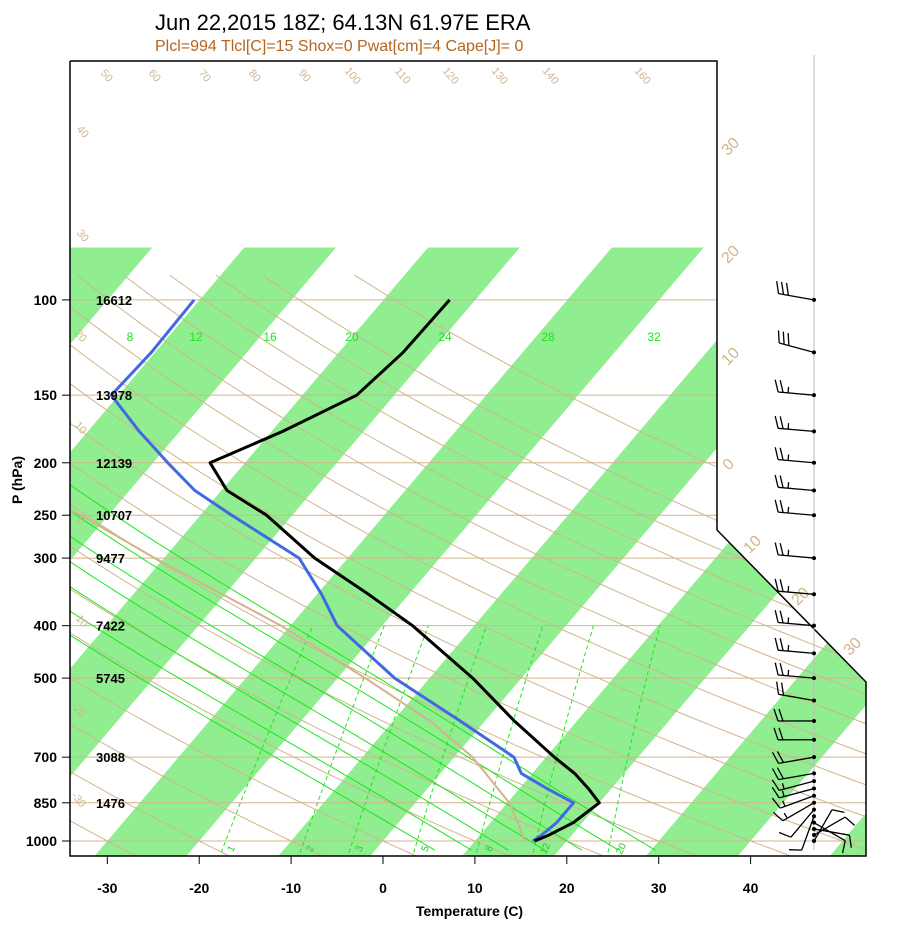 The height and width of the screenshot is (930, 900). I want to click on wind-barbs, so click(813, 567).